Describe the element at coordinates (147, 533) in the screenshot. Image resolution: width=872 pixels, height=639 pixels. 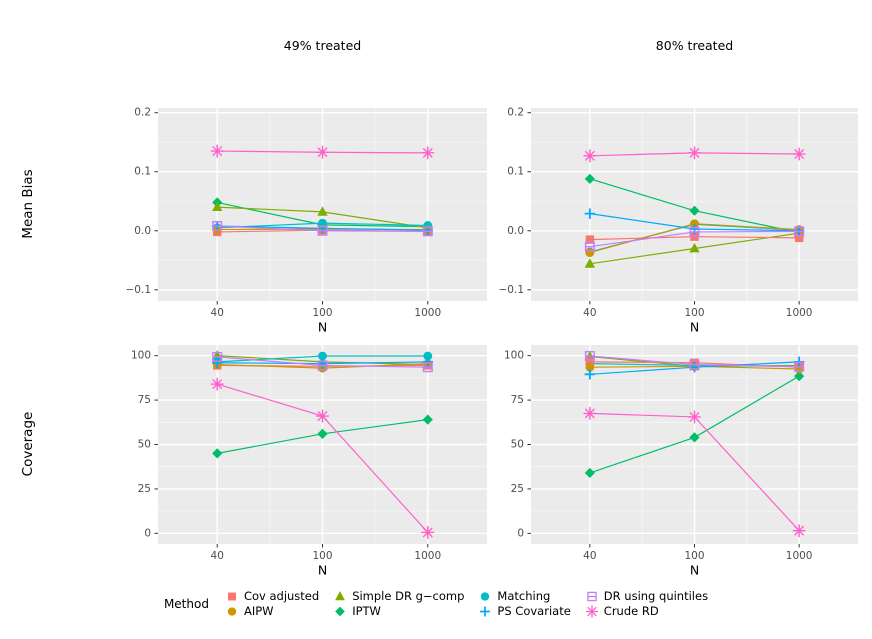
I see `y-axis-tick-label: 0` at that location.